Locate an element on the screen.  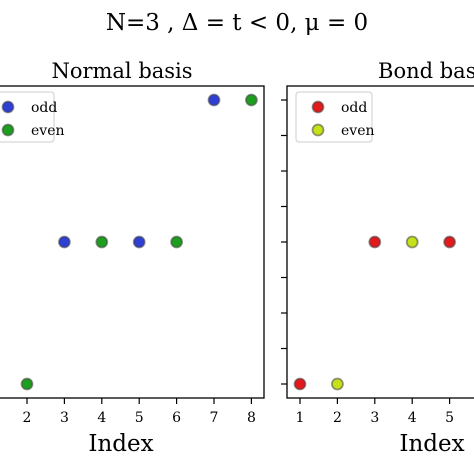
bond-basis-x-ticks: 1 2 3 4 5 is located at coordinates (375, 412).